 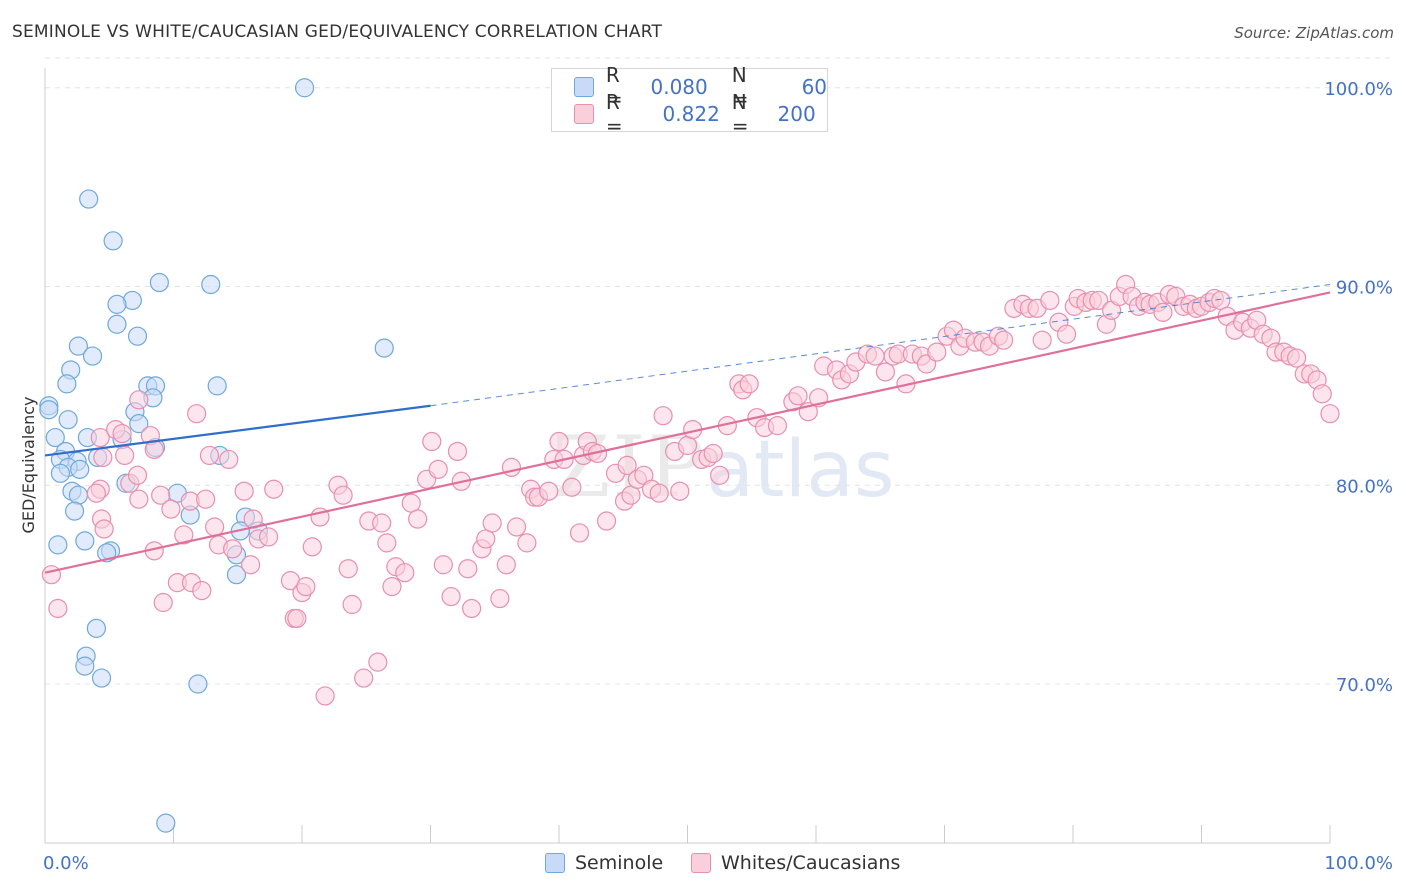 What do you see at coordinates (66, 863) in the screenshot?
I see `x-tick-label: 0.0%` at bounding box center [66, 863].